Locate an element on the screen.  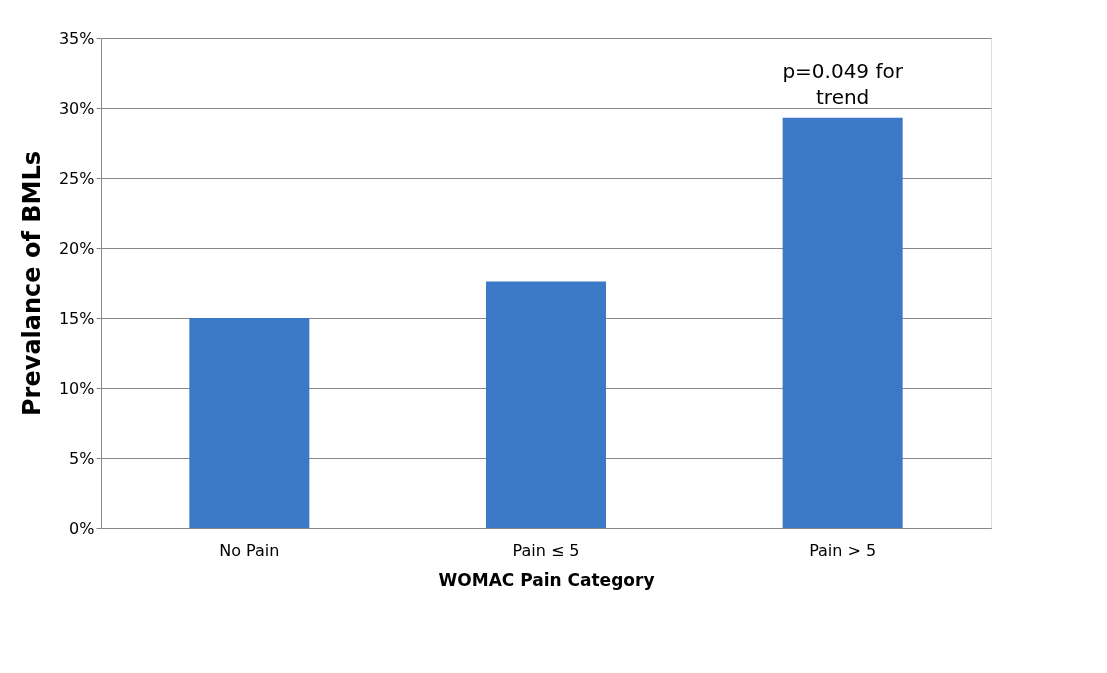
y-tick-label: 20% is located at coordinates (76, 248).